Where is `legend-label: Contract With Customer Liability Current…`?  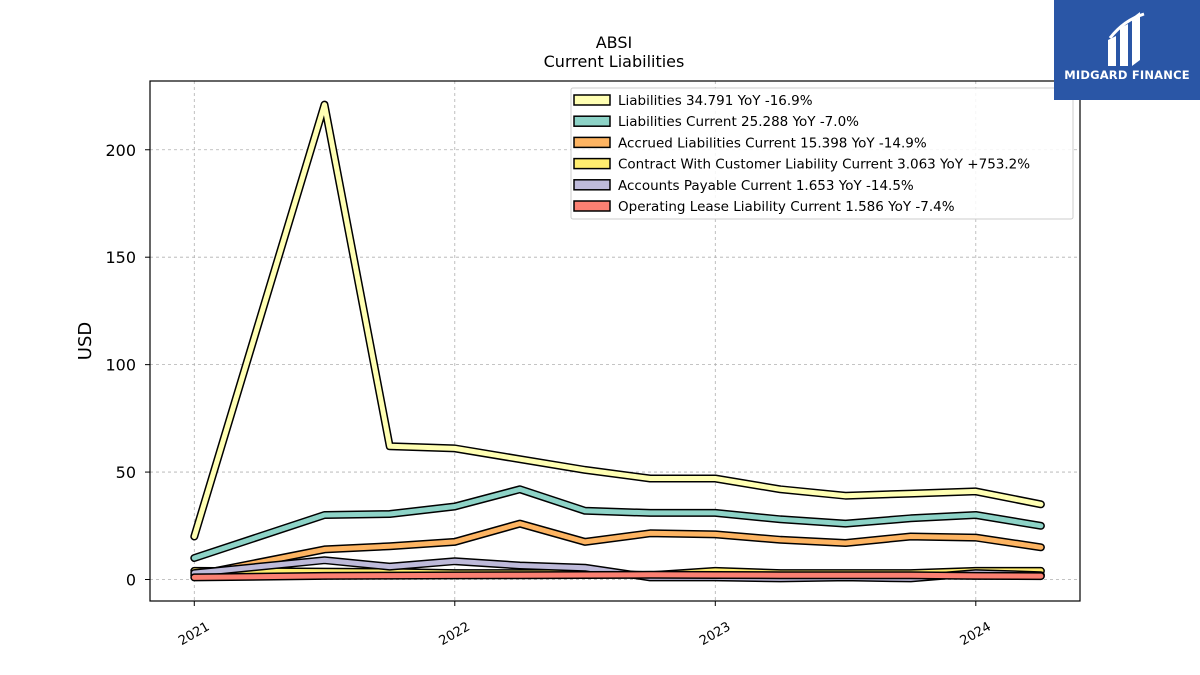 legend-label: Contract With Customer Liability Current… is located at coordinates (824, 165).